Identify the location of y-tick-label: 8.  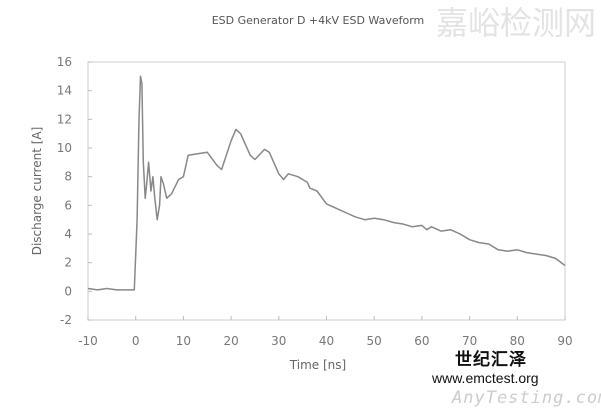
(68, 177).